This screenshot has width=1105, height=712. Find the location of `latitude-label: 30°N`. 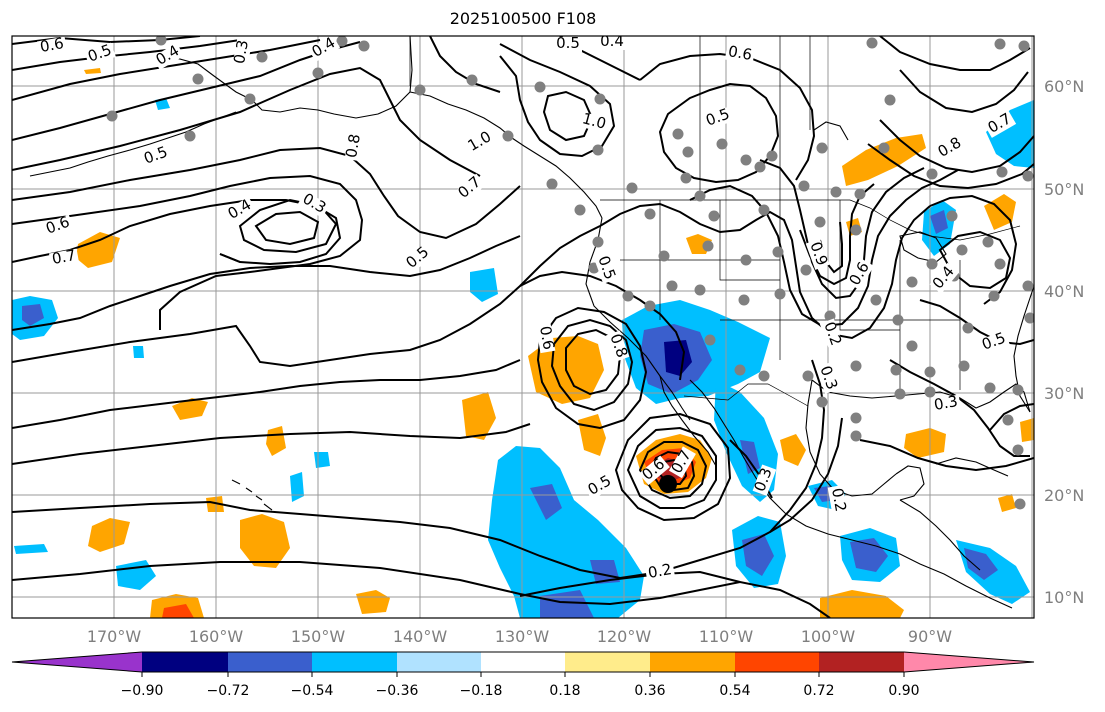

latitude-label: 30°N is located at coordinates (1064, 393).